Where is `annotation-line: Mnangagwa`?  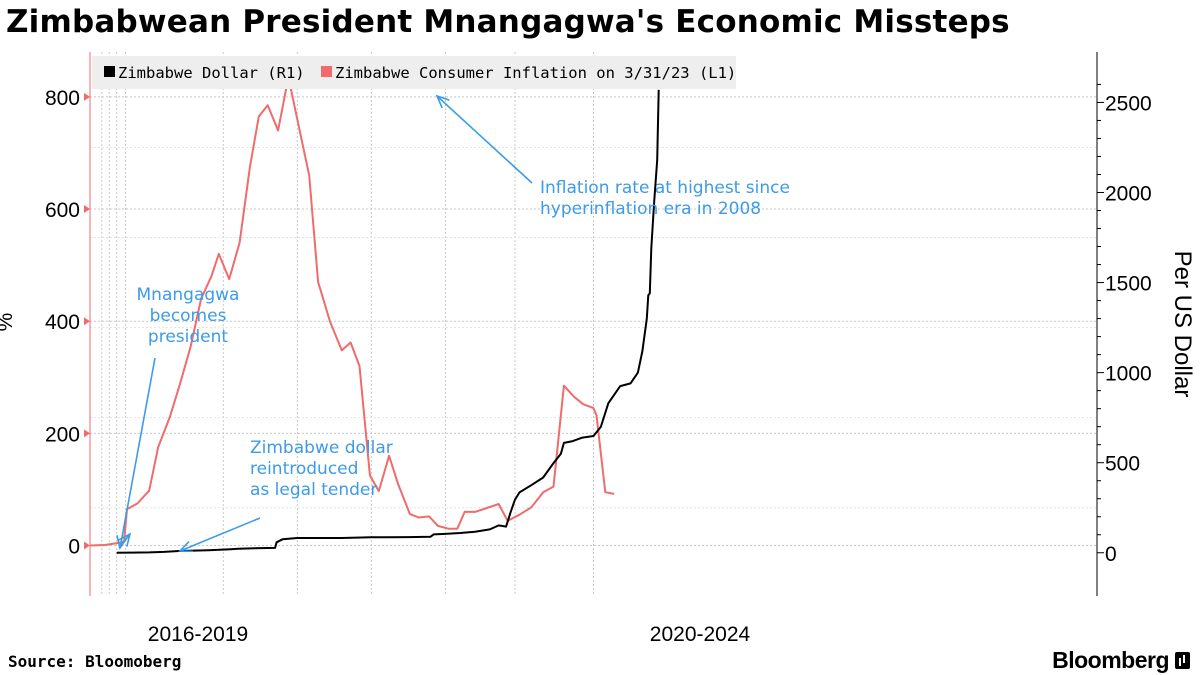 annotation-line: Mnangagwa is located at coordinates (188, 295).